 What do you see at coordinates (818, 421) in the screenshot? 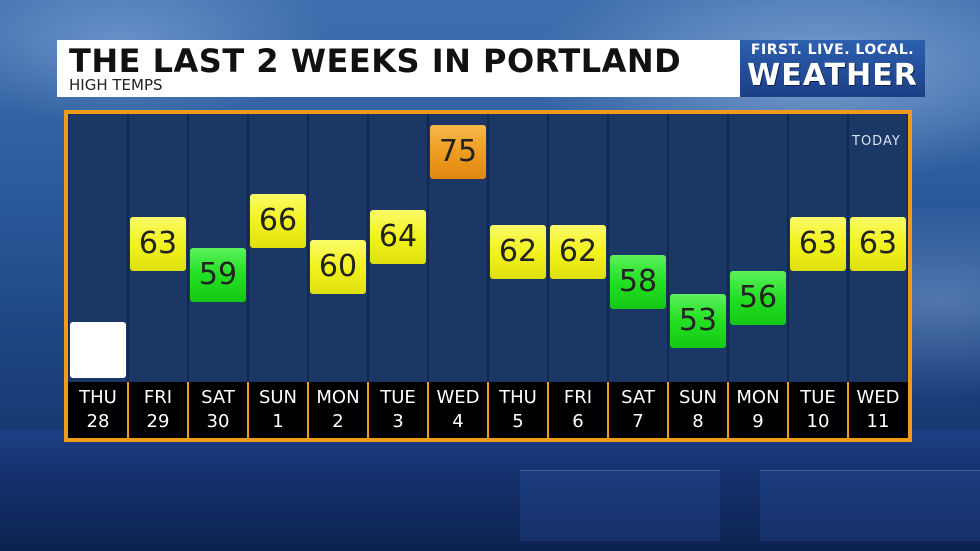
I see `day-date: 10` at bounding box center [818, 421].